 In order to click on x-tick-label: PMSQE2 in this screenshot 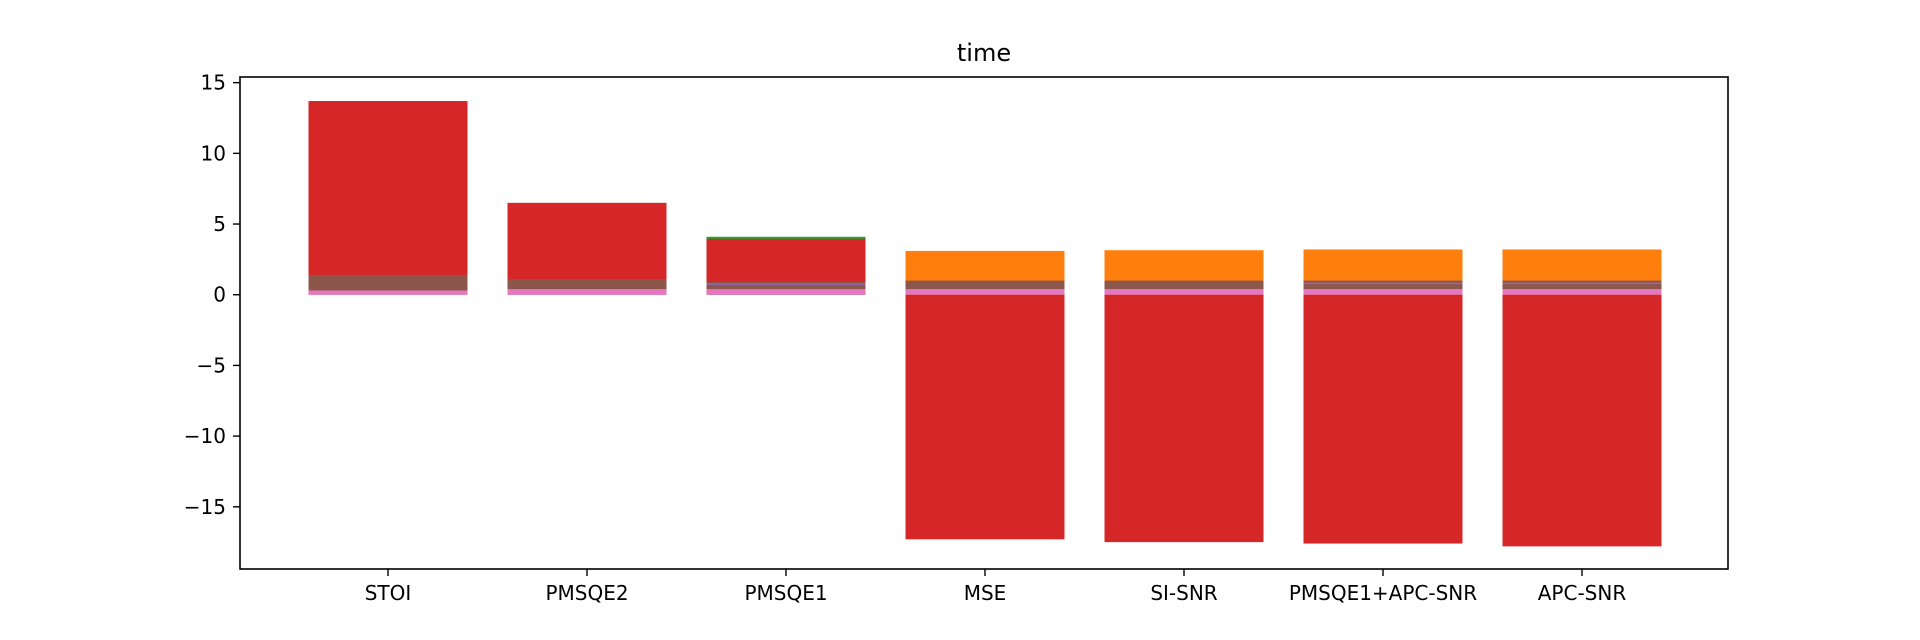, I will do `click(586, 593)`.